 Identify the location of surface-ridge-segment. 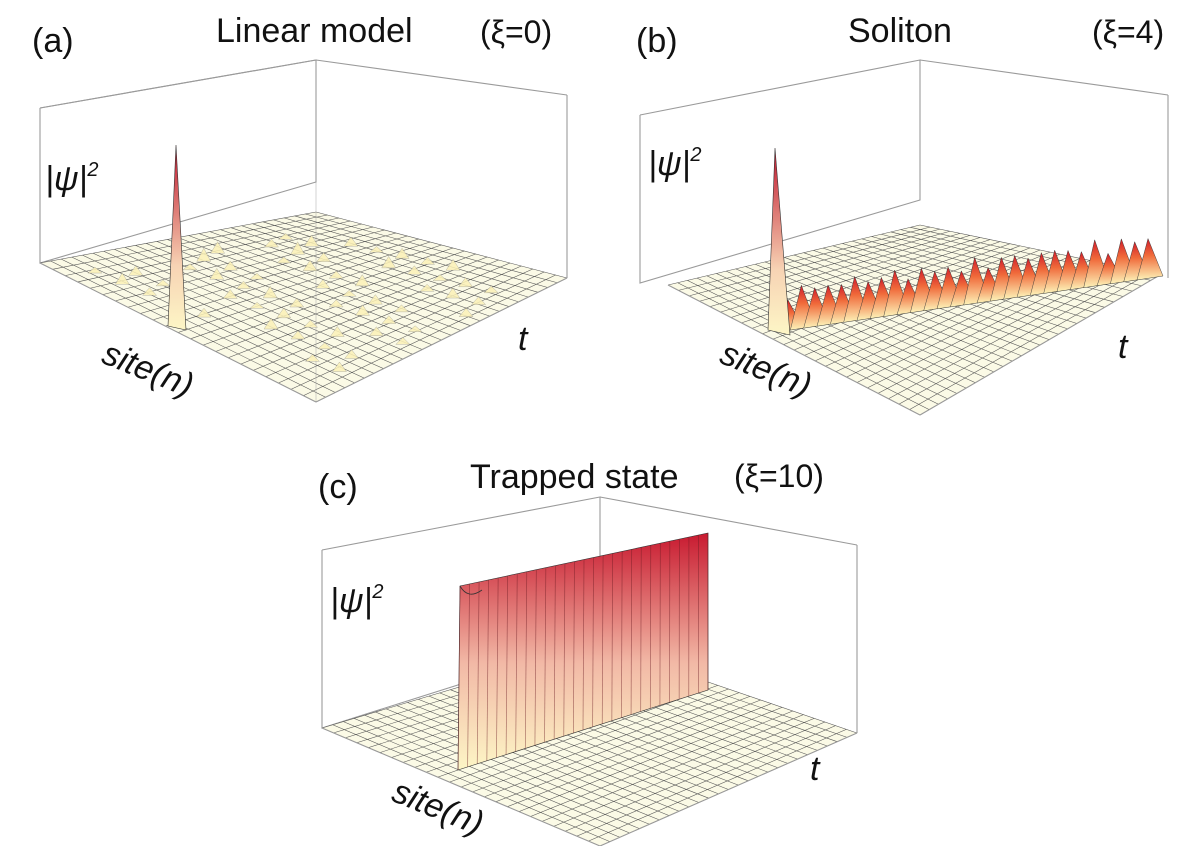
(1150, 259).